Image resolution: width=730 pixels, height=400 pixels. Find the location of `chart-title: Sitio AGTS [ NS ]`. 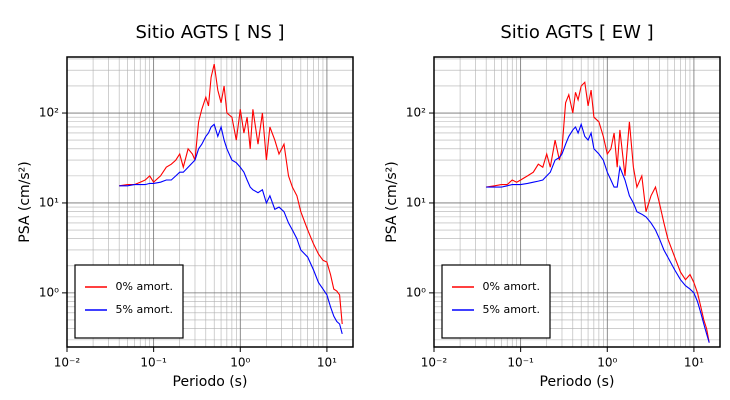

chart-title: Sitio AGTS [ NS ] is located at coordinates (209, 32).